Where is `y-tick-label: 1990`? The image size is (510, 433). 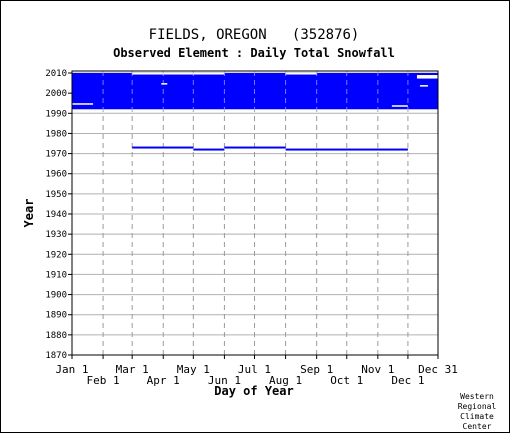
y-tick-label: 1990 is located at coordinates (56, 114).